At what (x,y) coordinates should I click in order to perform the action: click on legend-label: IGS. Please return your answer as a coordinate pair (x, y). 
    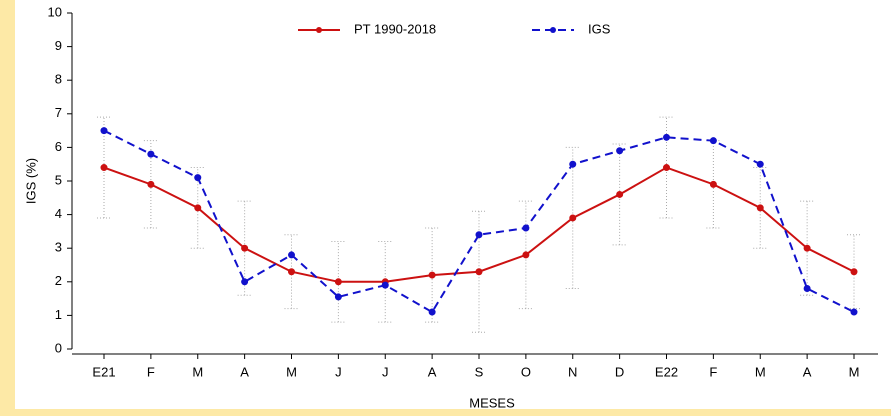
    Looking at the image, I should click on (599, 28).